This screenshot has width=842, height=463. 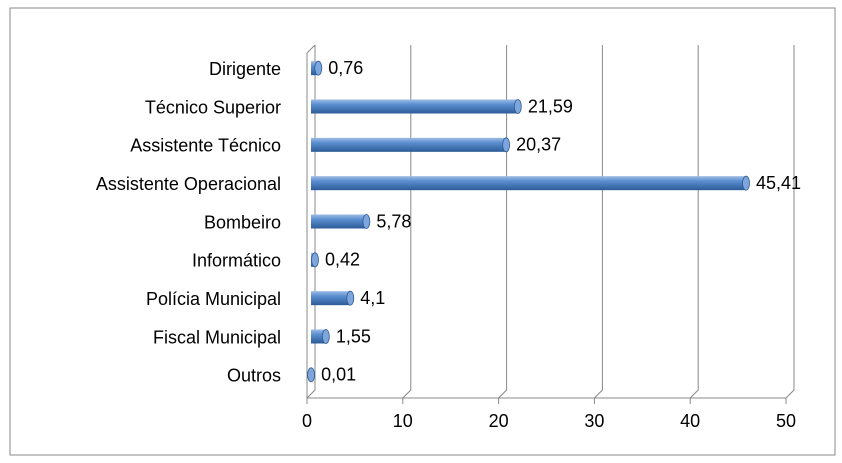 What do you see at coordinates (213, 107) in the screenshot?
I see `y-tick-label: Técnico Superior` at bounding box center [213, 107].